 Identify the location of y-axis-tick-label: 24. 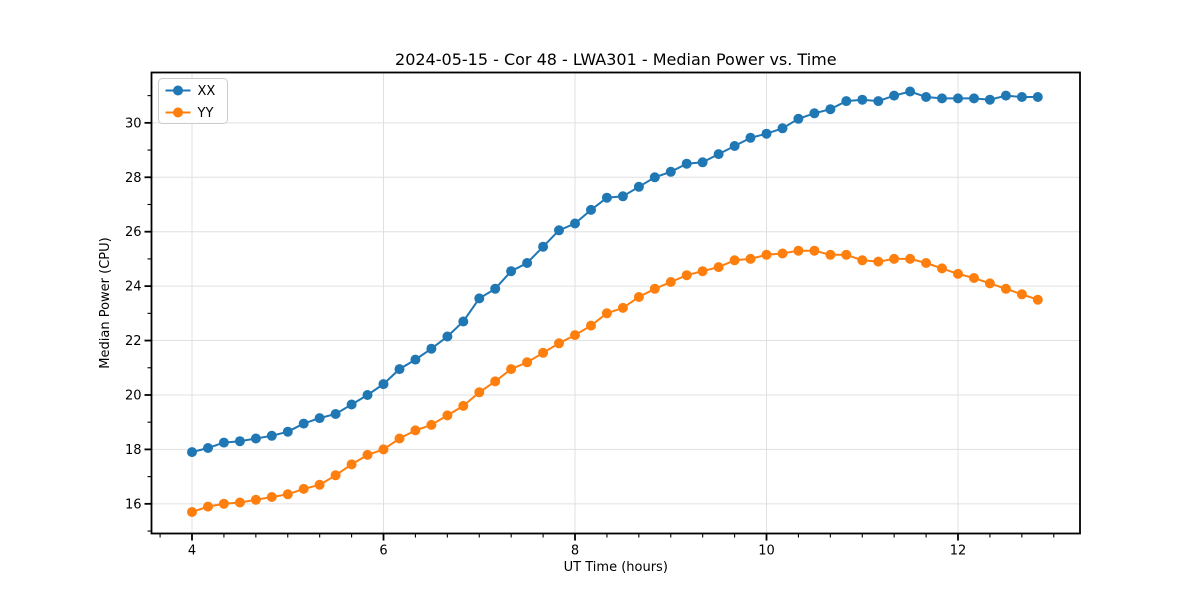
(133, 287).